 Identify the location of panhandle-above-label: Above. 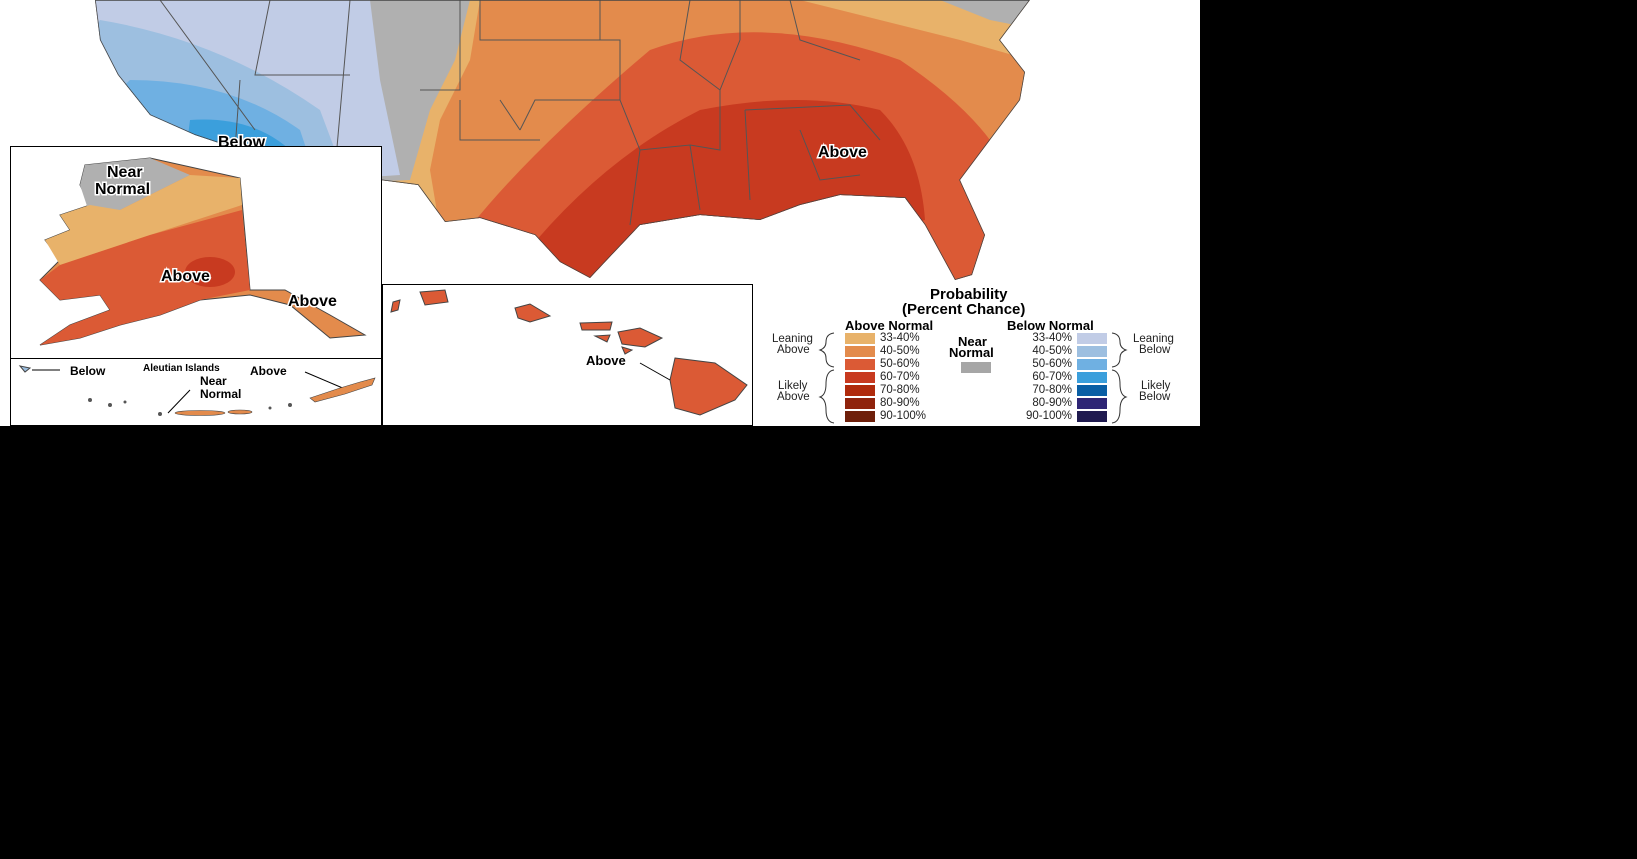
(312, 301).